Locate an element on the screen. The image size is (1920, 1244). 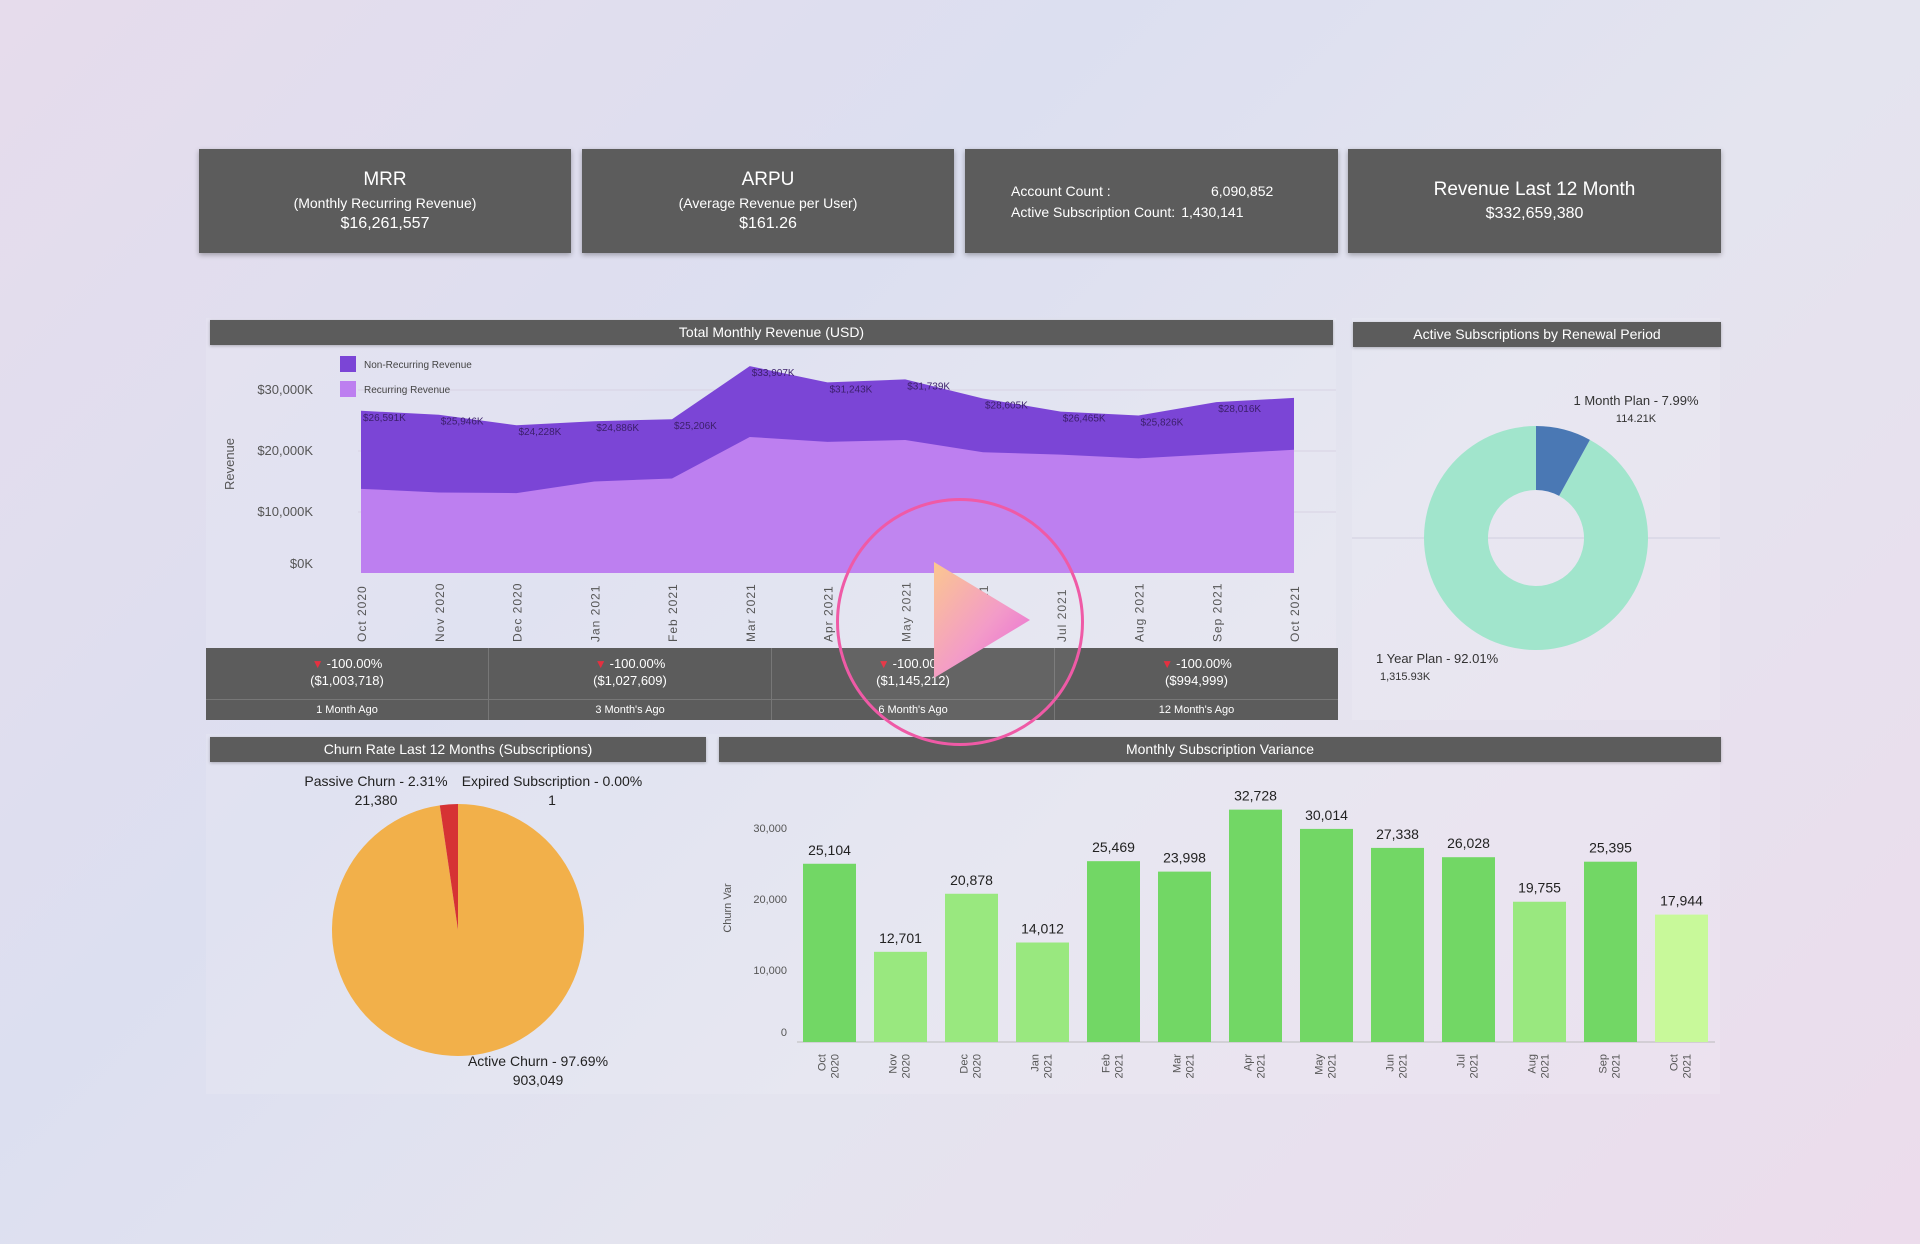
recurring-revenue-area is located at coordinates (827, 504).